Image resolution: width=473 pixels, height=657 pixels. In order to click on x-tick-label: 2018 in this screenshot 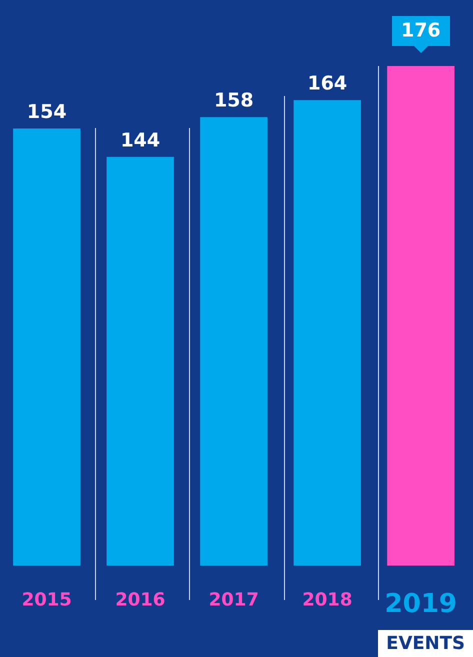, I will do `click(327, 599)`.